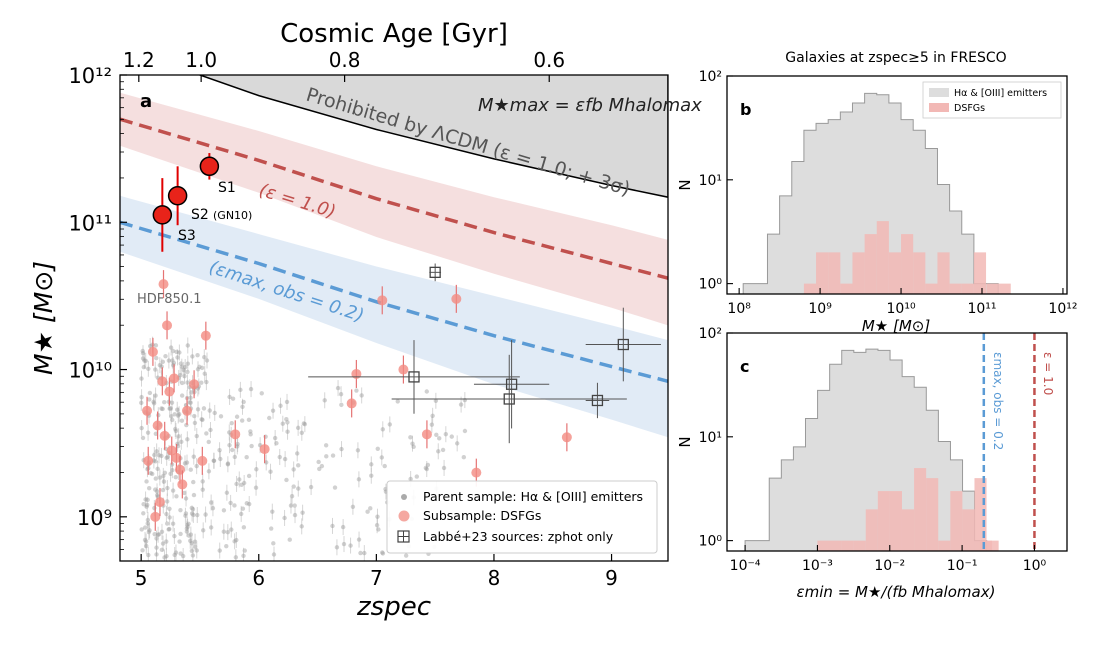 Image resolution: width=1113 pixels, height=651 pixels. Describe the element at coordinates (94, 518) in the screenshot. I see `y-tick-label: 10⁹` at that location.